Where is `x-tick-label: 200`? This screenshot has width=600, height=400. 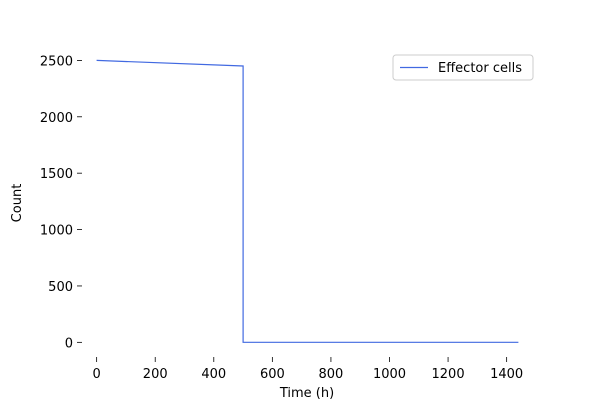
x-tick-label: 200 is located at coordinates (155, 374).